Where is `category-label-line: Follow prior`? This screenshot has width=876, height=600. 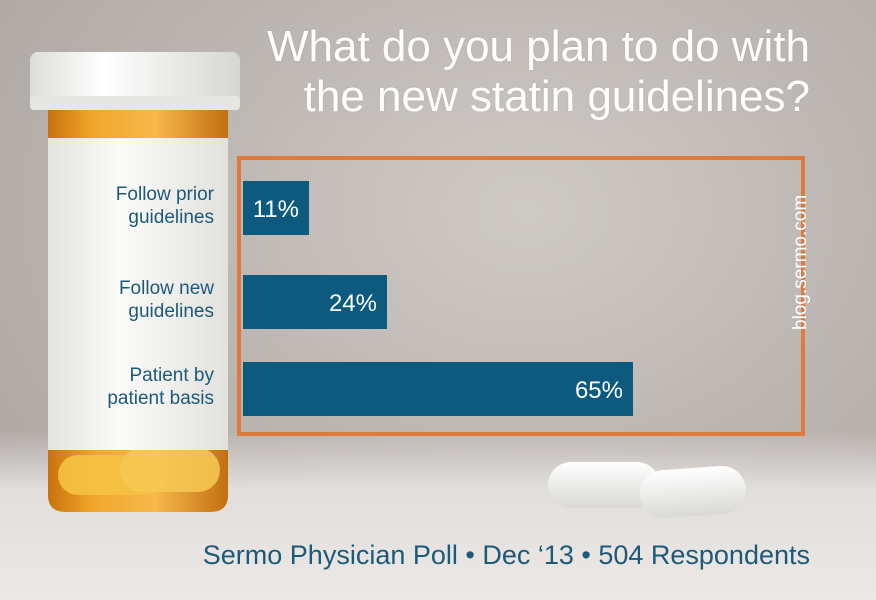
category-label-line: Follow prior is located at coordinates (165, 194).